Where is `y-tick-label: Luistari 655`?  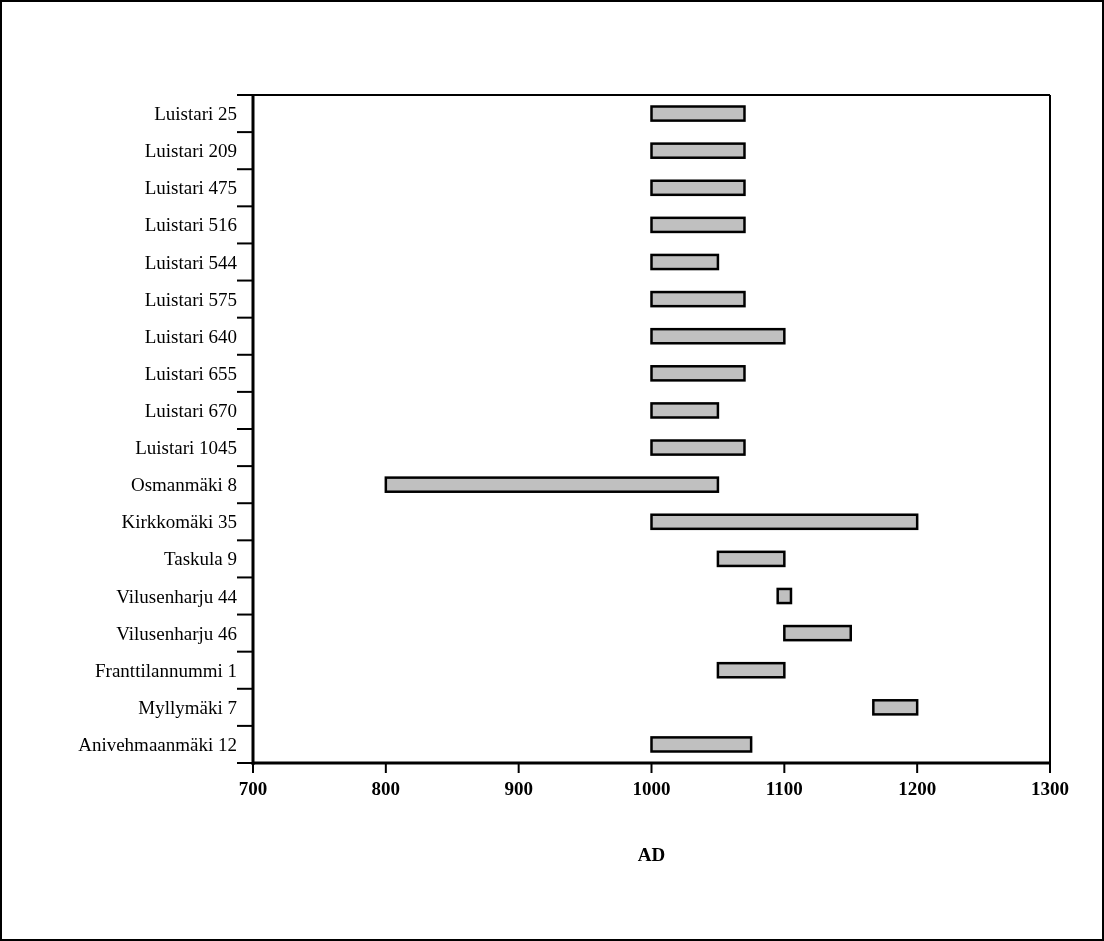
y-tick-label: Luistari 655 is located at coordinates (190, 373).